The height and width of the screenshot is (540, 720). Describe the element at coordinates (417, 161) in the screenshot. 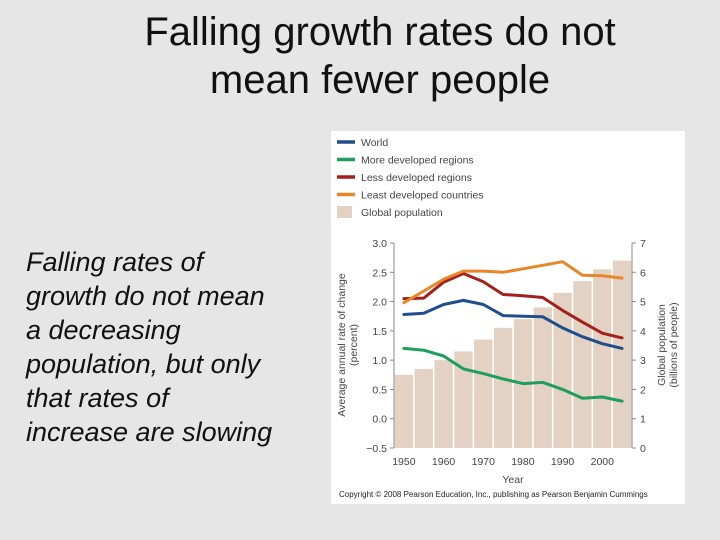

I see `legend-label: More developed regions` at that location.